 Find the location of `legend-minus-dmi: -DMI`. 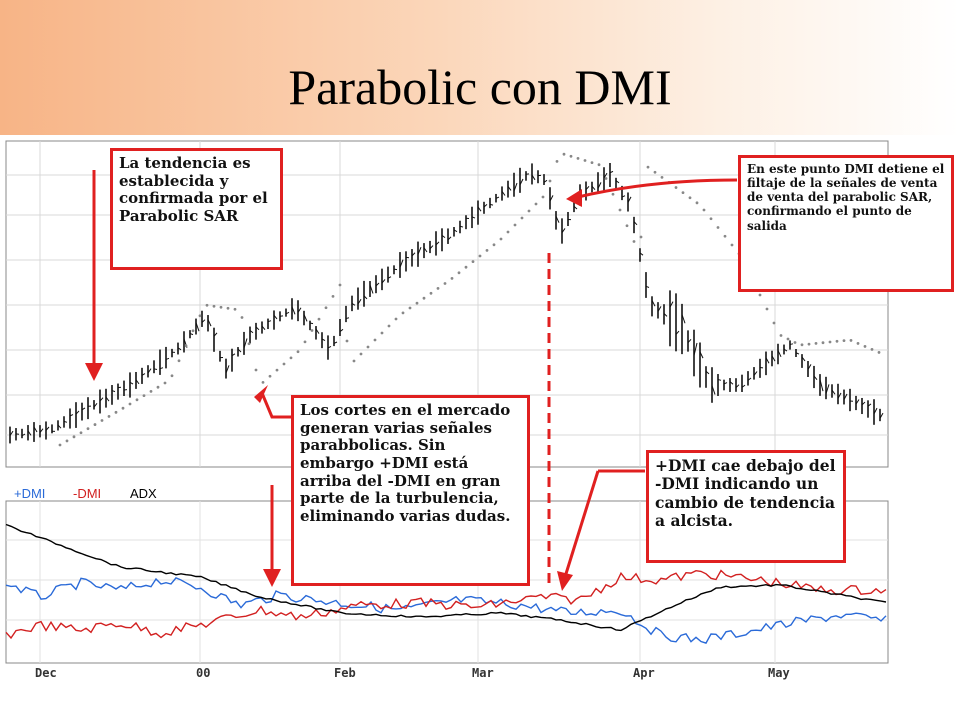

legend-minus-dmi: -DMI is located at coordinates (87, 493).